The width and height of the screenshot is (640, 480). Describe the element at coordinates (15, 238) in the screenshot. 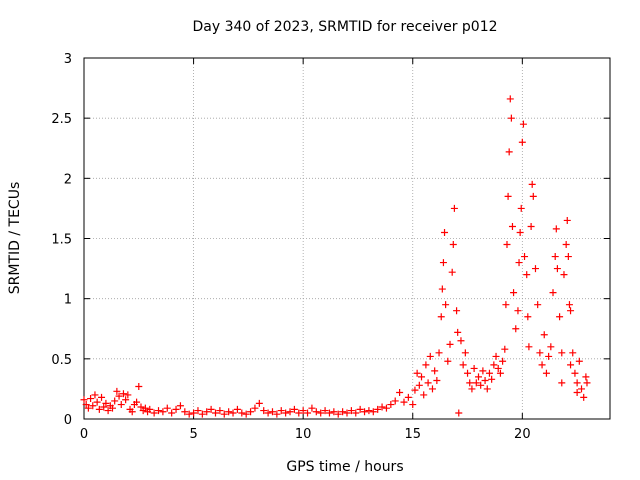

I see `y-axis-label: SRMTID / TECUs` at that location.